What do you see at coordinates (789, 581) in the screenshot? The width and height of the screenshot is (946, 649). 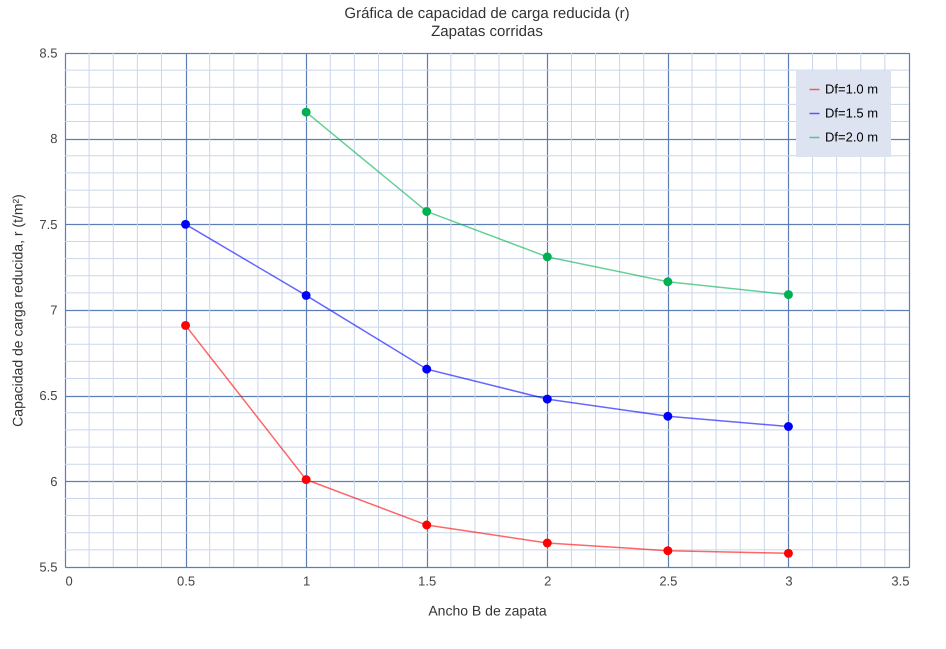 I see `x-tick-label: 3` at bounding box center [789, 581].